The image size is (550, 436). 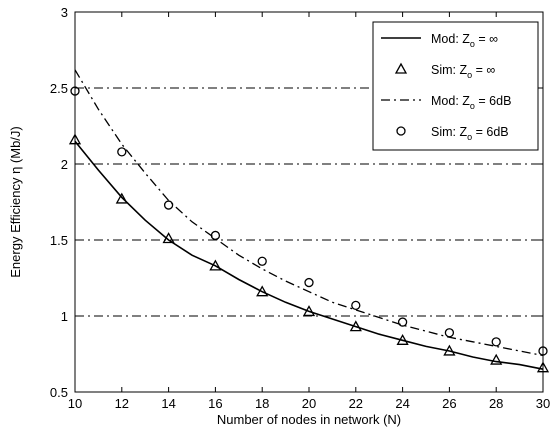 What do you see at coordinates (496, 403) in the screenshot?
I see `x-tick-label: 28` at bounding box center [496, 403].